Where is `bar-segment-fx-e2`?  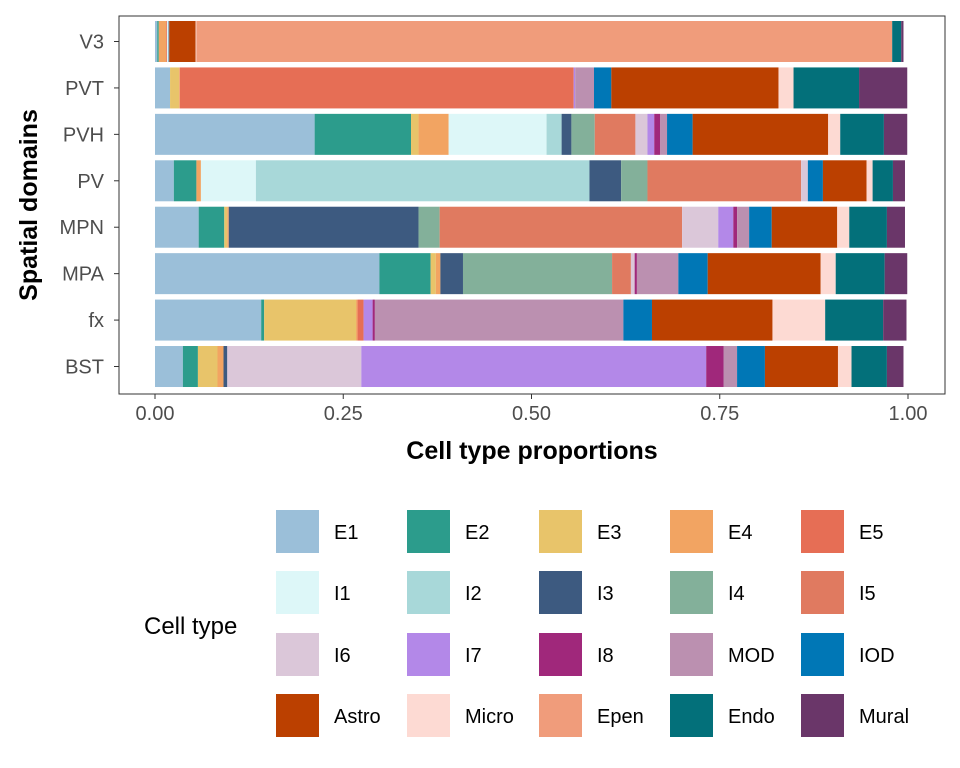
bar-segment-fx-e2 is located at coordinates (263, 320).